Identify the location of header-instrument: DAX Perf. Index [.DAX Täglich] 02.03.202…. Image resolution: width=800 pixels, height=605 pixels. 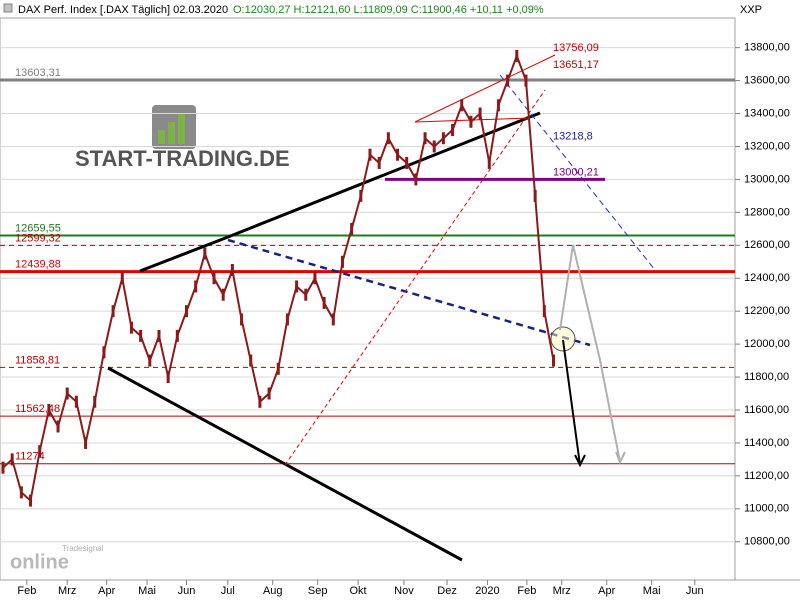
(123, 10).